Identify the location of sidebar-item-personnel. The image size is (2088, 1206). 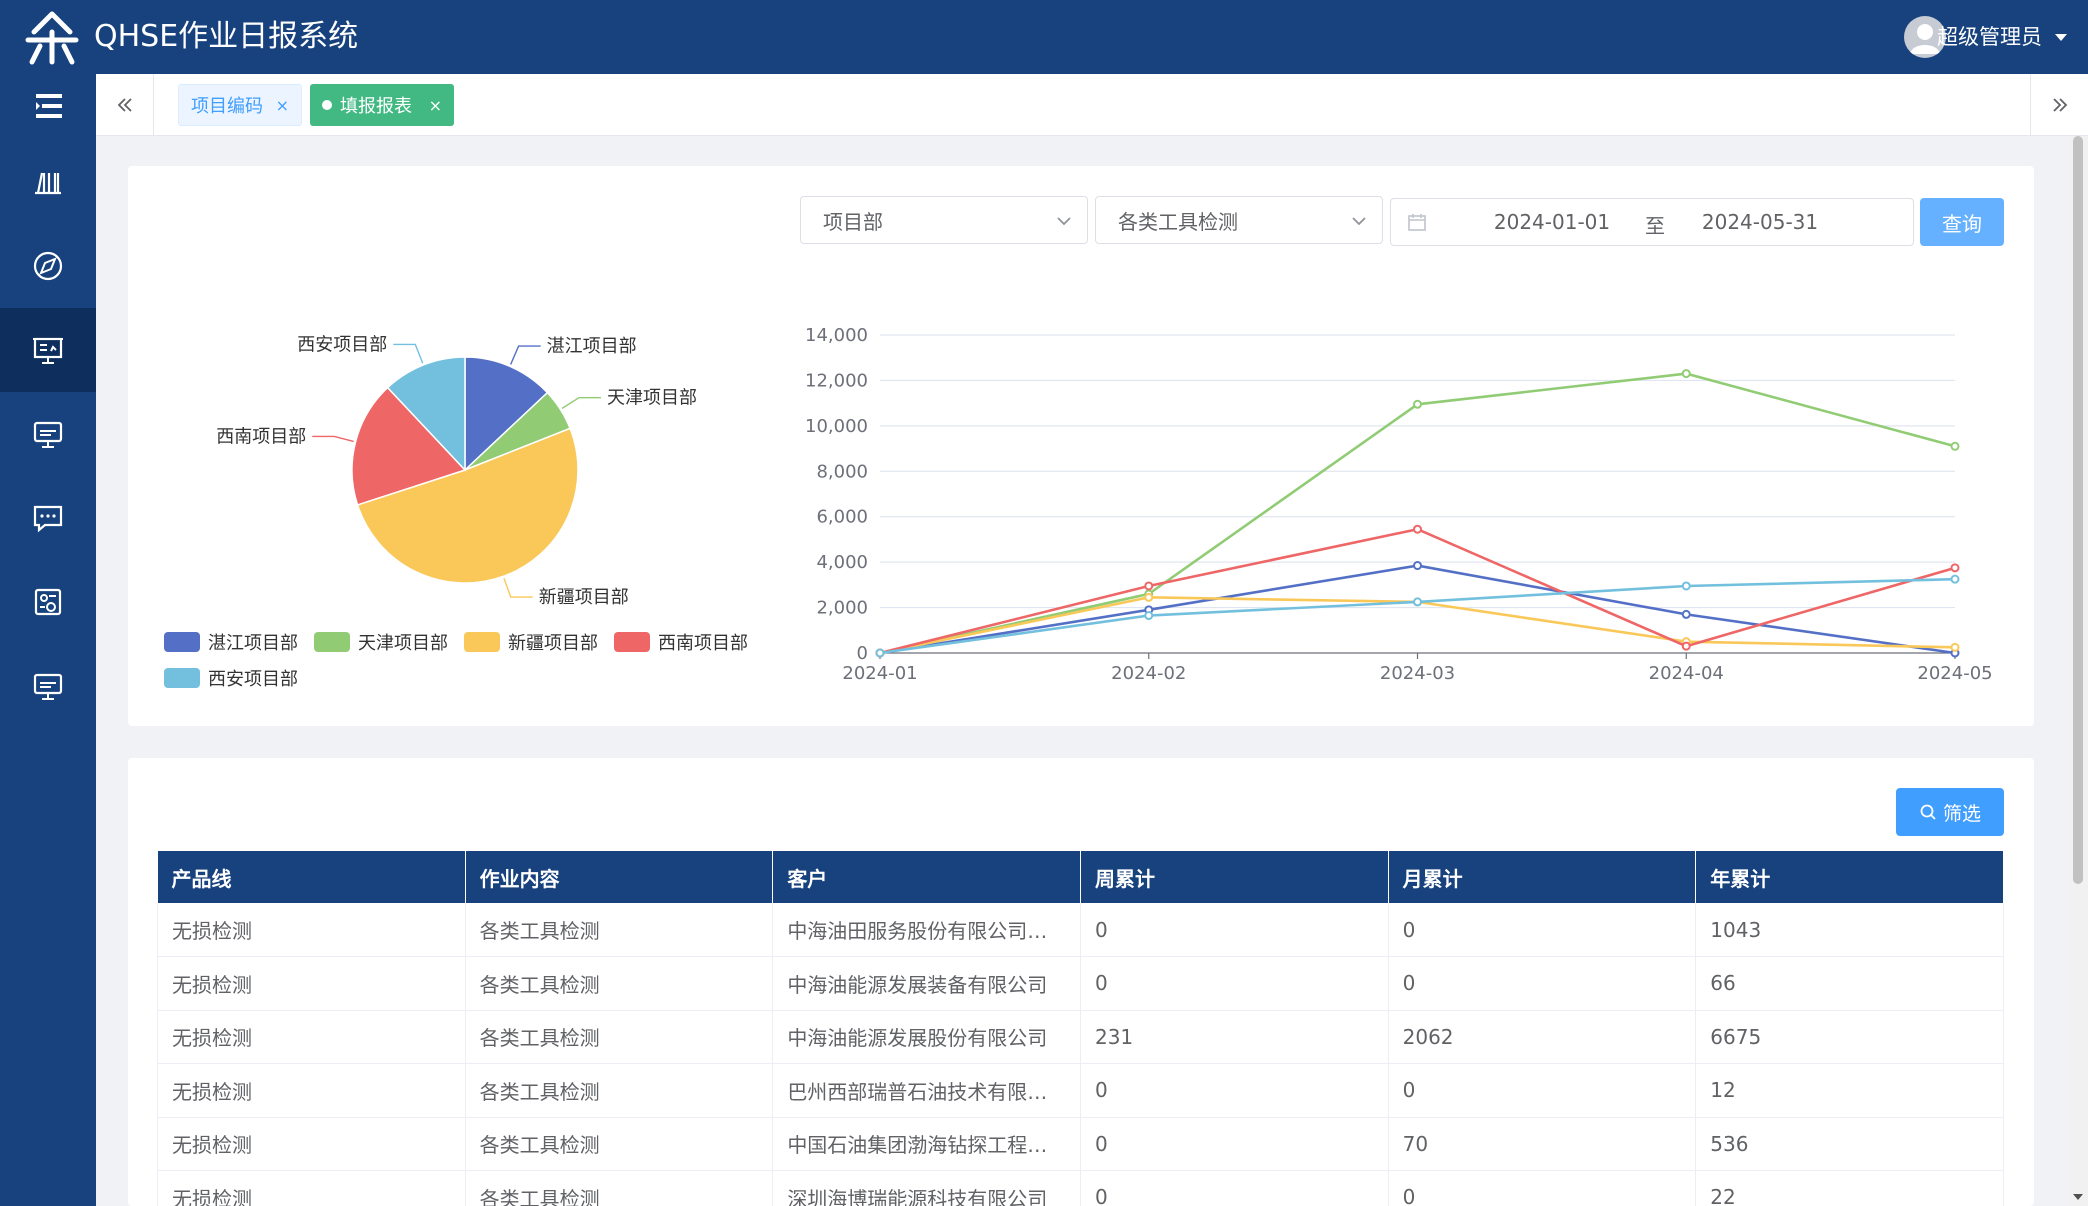
(48, 602).